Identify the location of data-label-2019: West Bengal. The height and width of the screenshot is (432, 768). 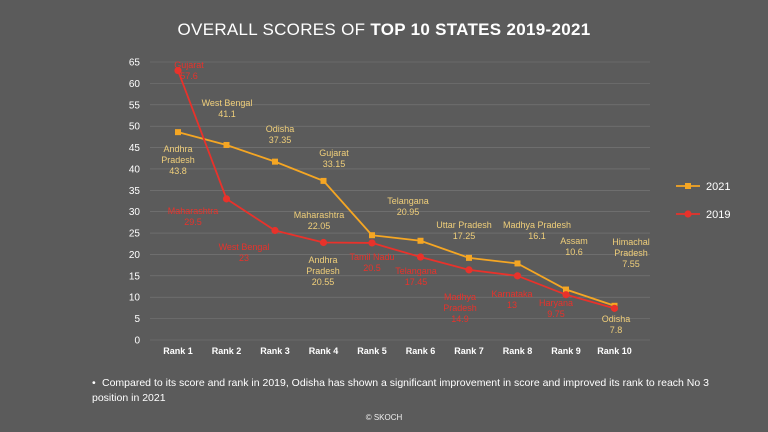
(244, 247).